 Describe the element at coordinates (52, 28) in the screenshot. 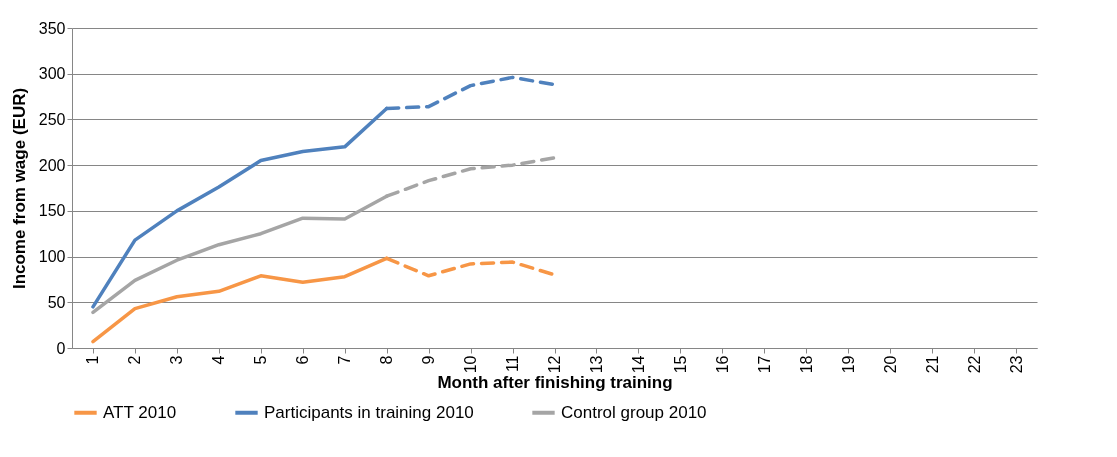

I see `y-tick-label: 350` at that location.